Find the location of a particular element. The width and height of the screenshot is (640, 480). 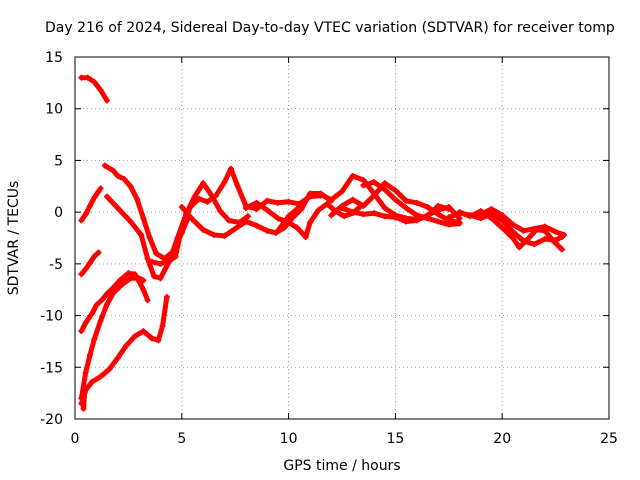

y-tick-label: 10 is located at coordinates (54, 110).